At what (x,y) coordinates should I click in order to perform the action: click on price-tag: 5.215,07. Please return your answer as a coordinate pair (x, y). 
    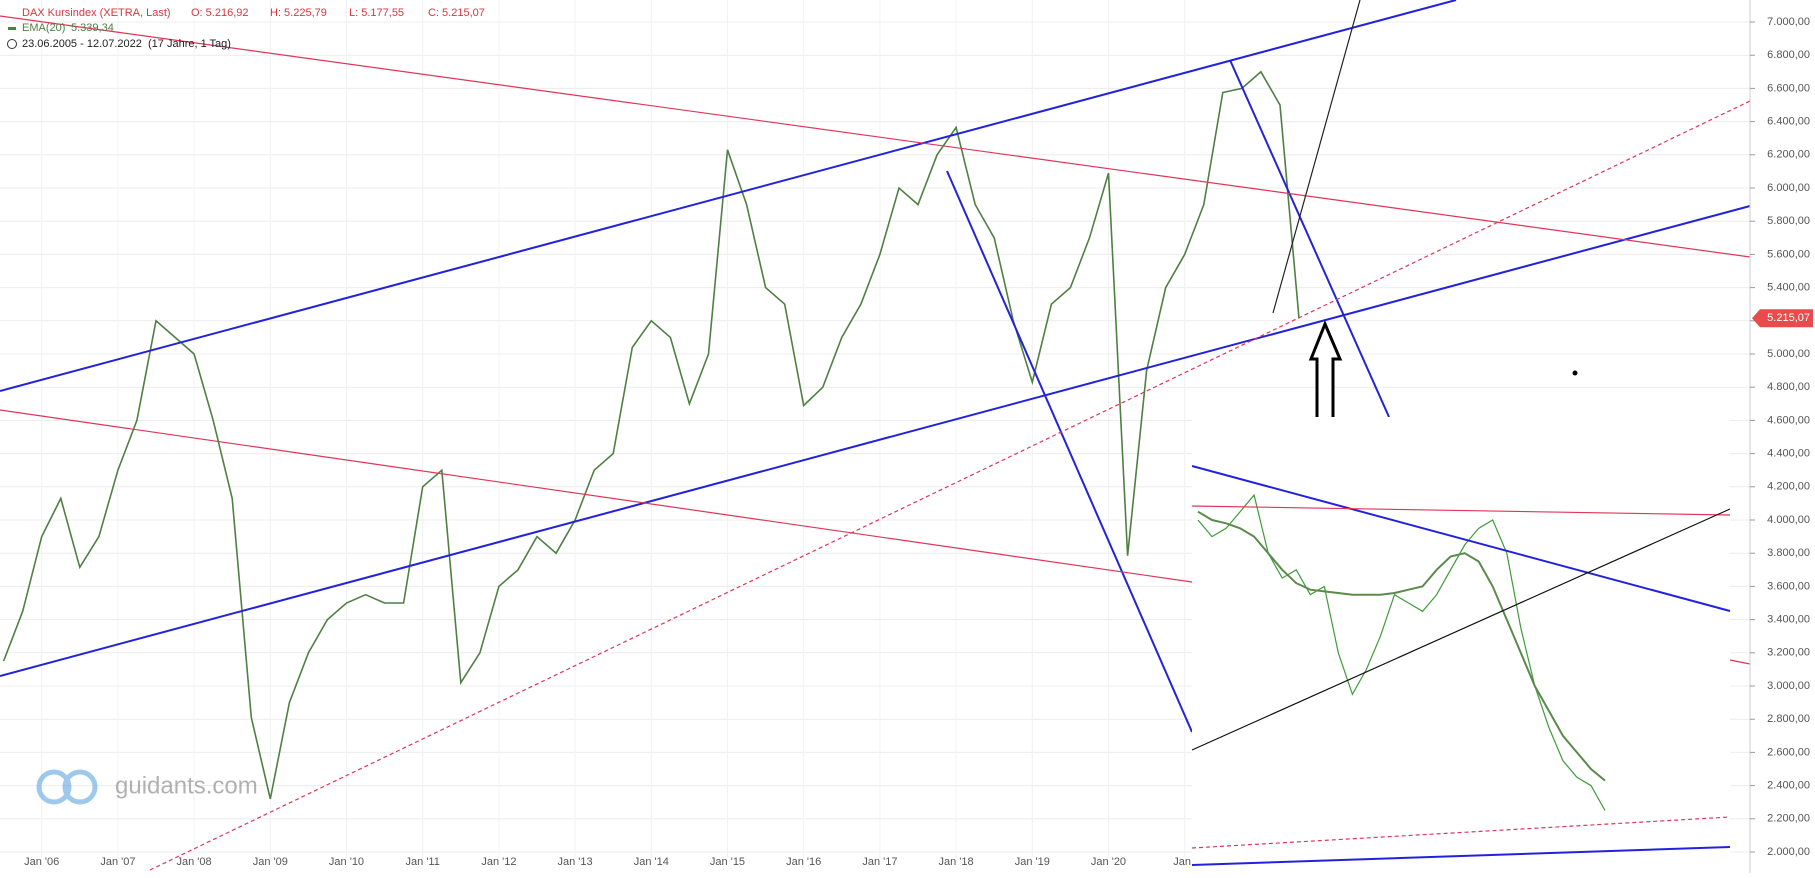
    Looking at the image, I should click on (1788, 318).